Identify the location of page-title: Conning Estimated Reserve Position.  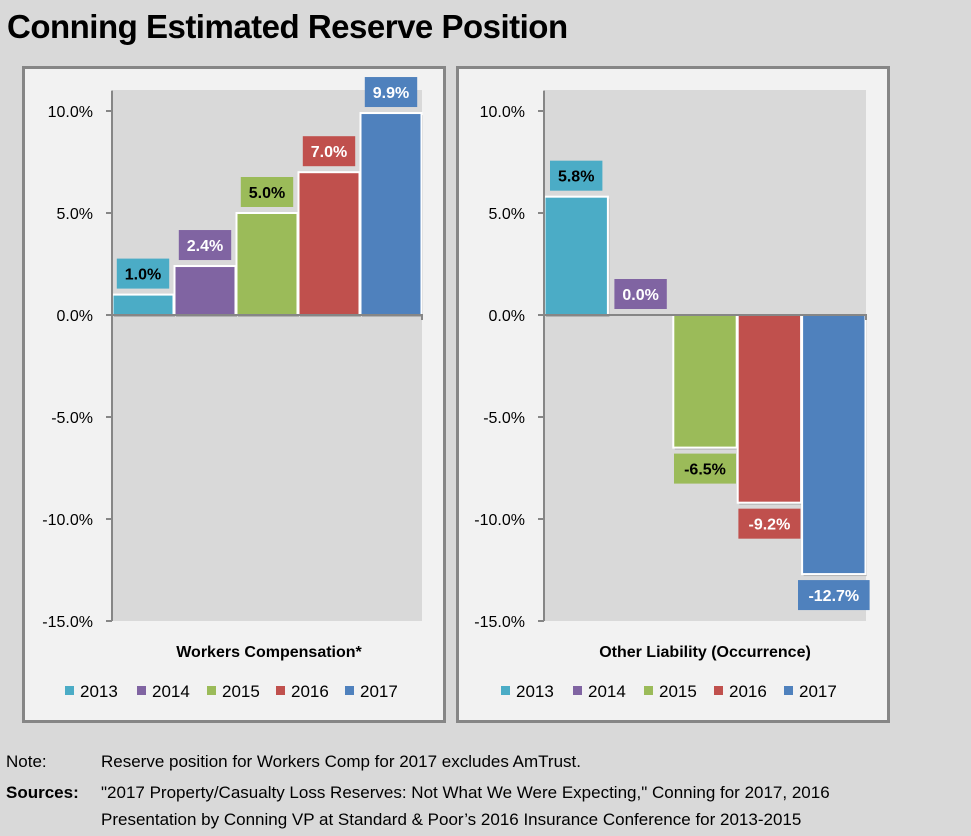
(287, 26).